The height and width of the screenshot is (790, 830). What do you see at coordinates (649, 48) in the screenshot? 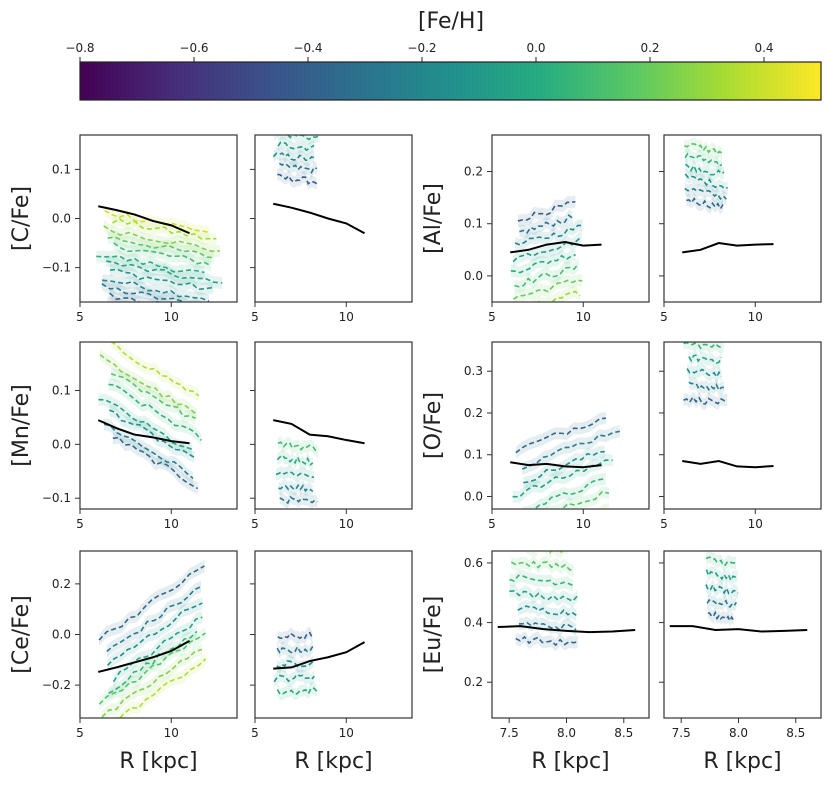
I see `colorbar-tick-label: 0.2` at bounding box center [649, 48].